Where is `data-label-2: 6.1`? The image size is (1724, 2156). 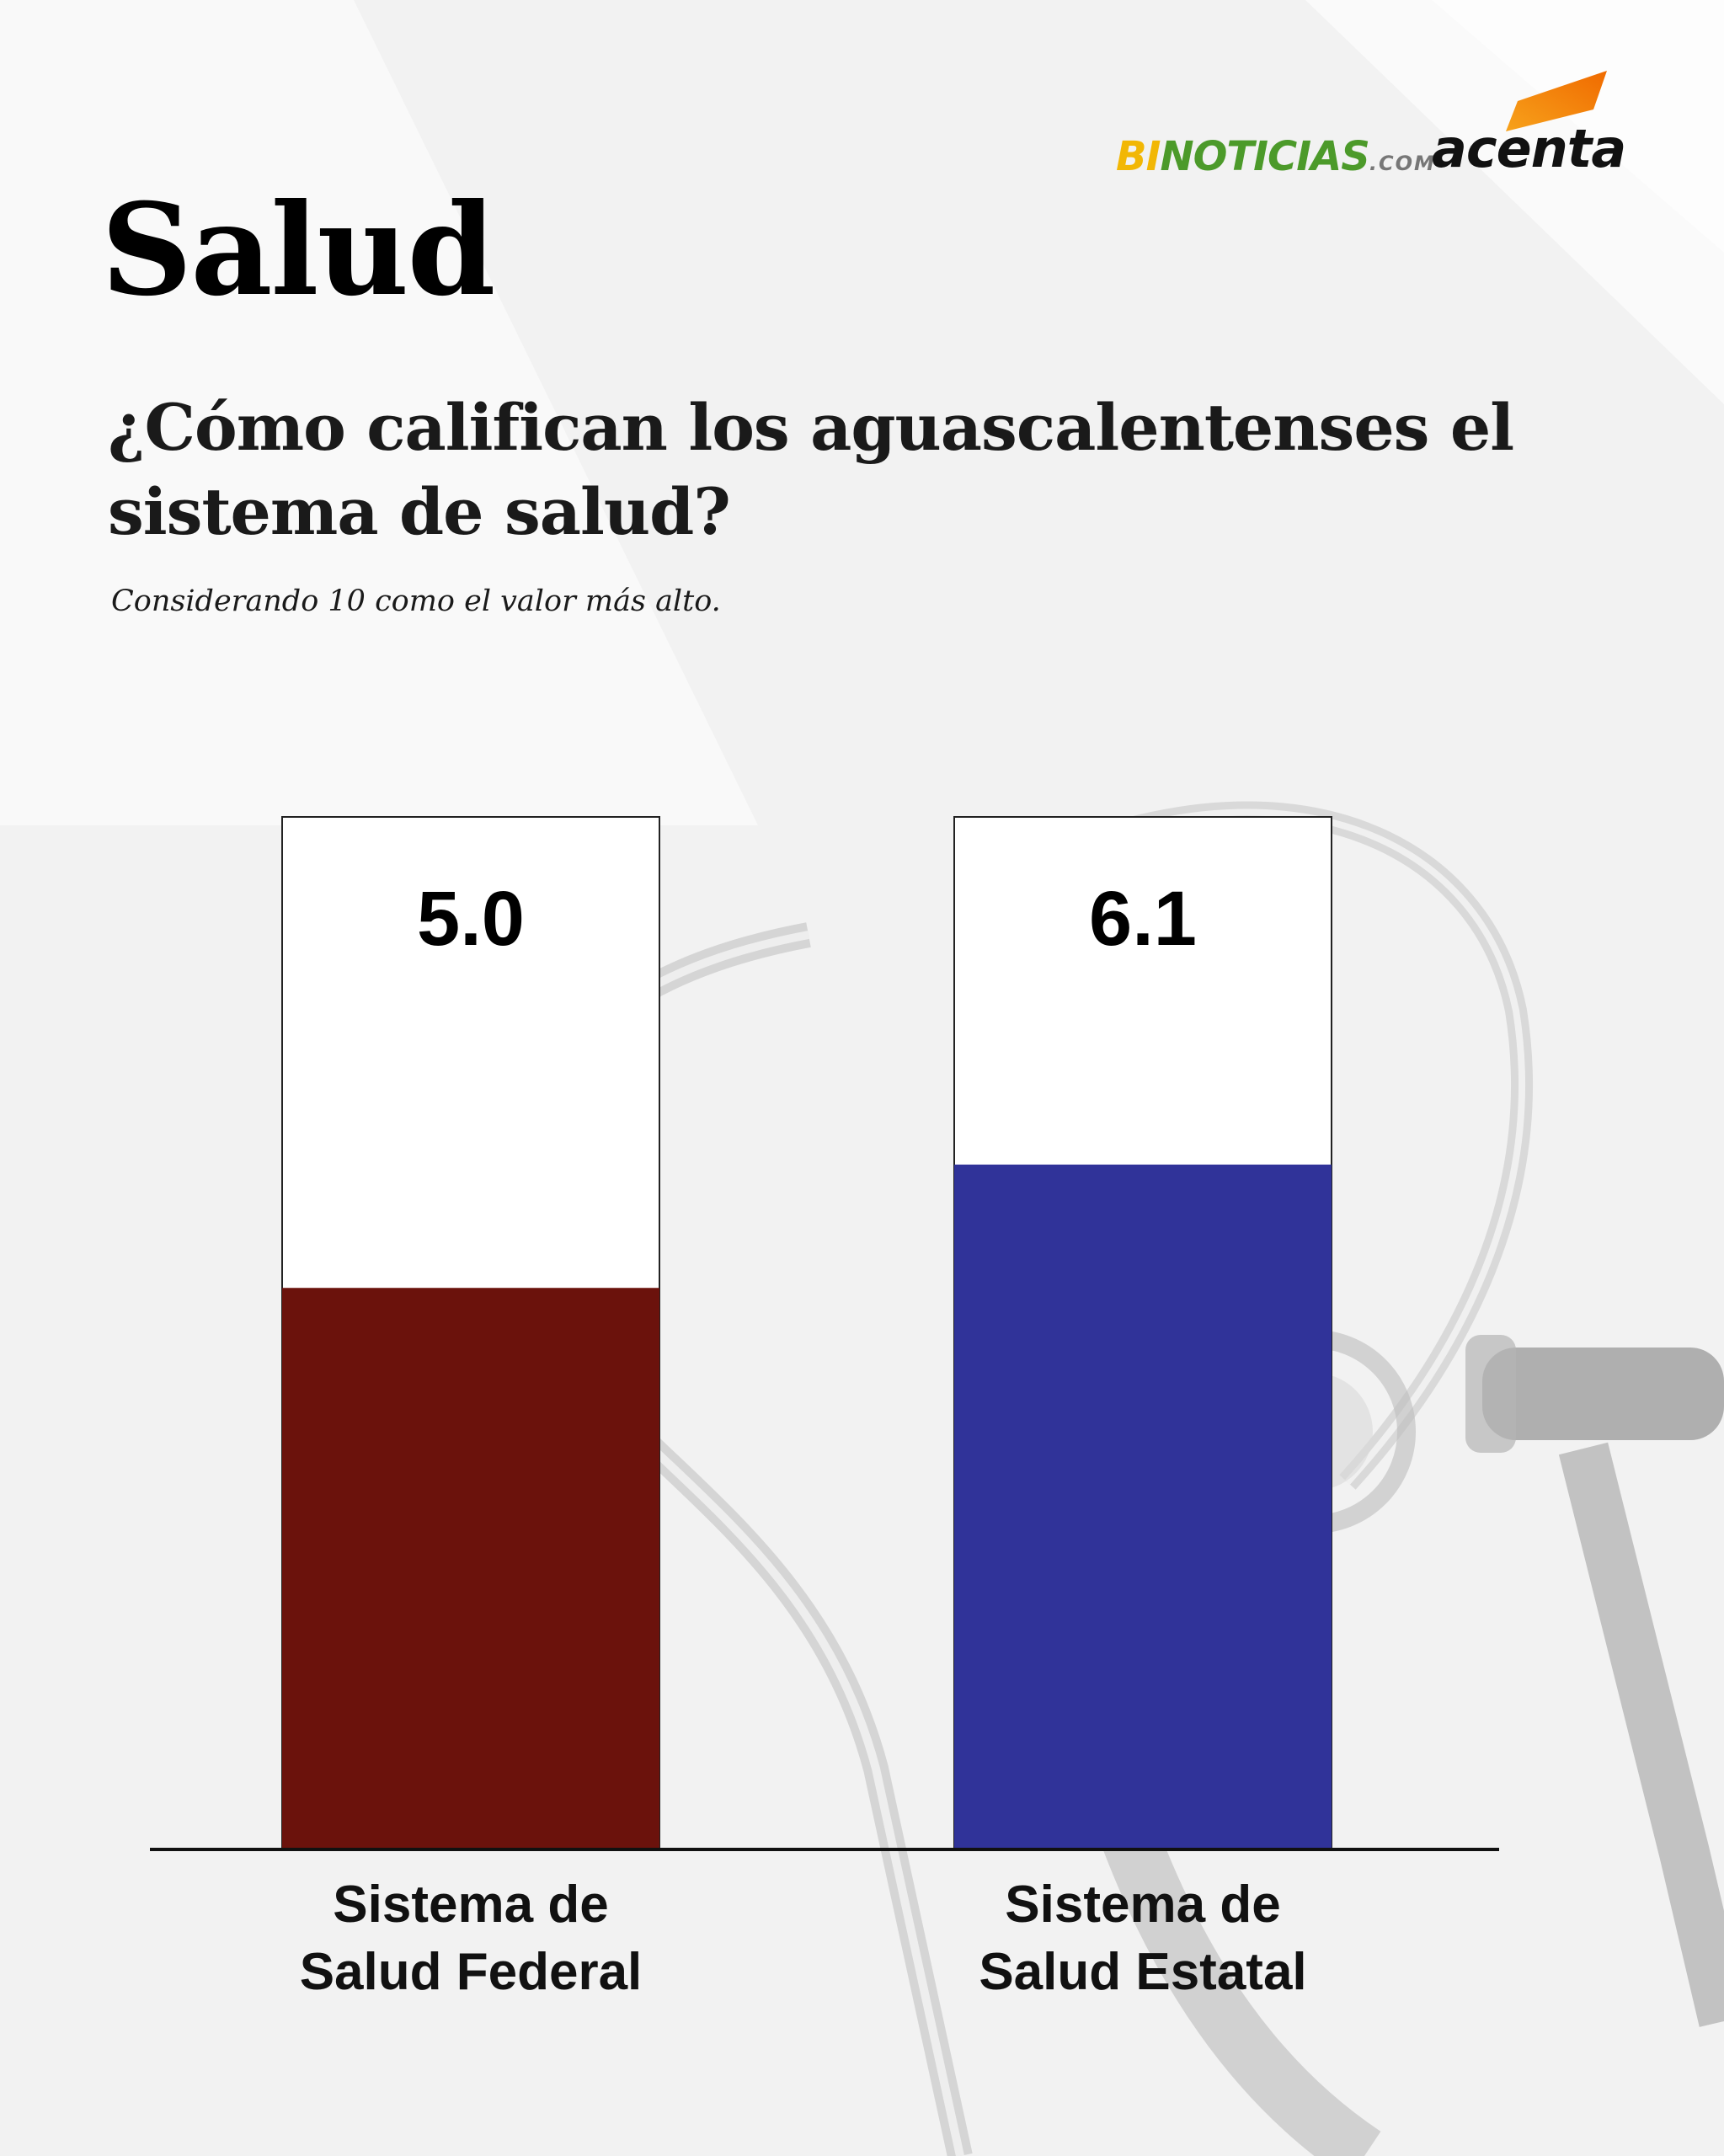
data-label-2: 6.1 is located at coordinates (1143, 919).